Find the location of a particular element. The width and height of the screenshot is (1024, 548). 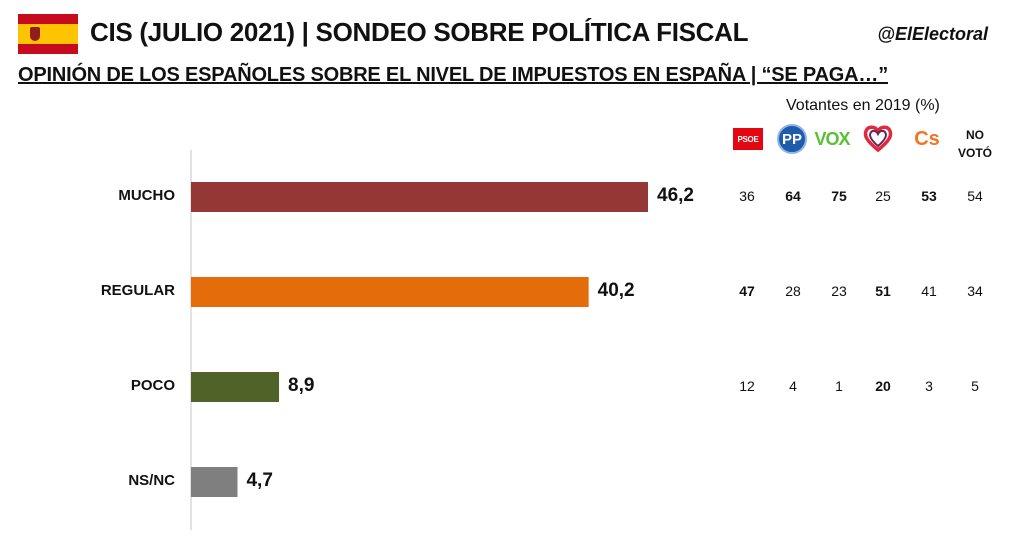

spain-flag-icon is located at coordinates (48, 34).